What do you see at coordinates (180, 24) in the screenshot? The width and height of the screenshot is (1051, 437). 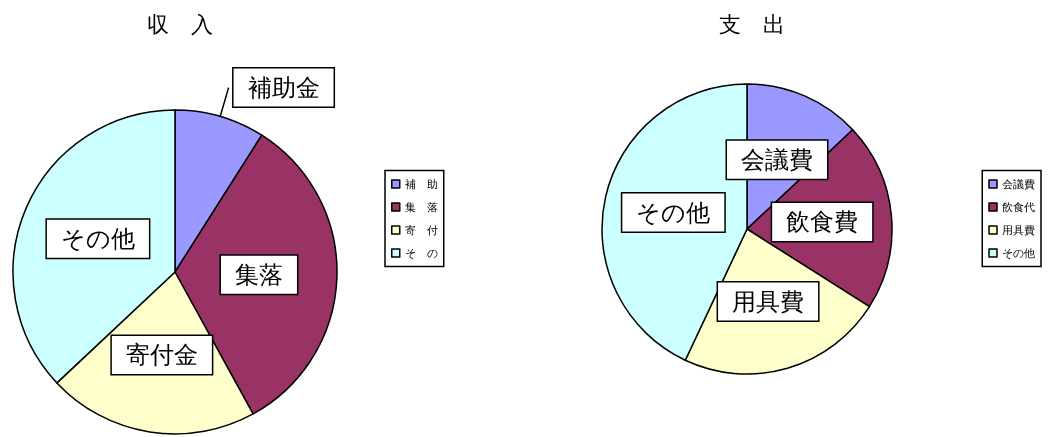 I see `chart-title: 収 入` at bounding box center [180, 24].